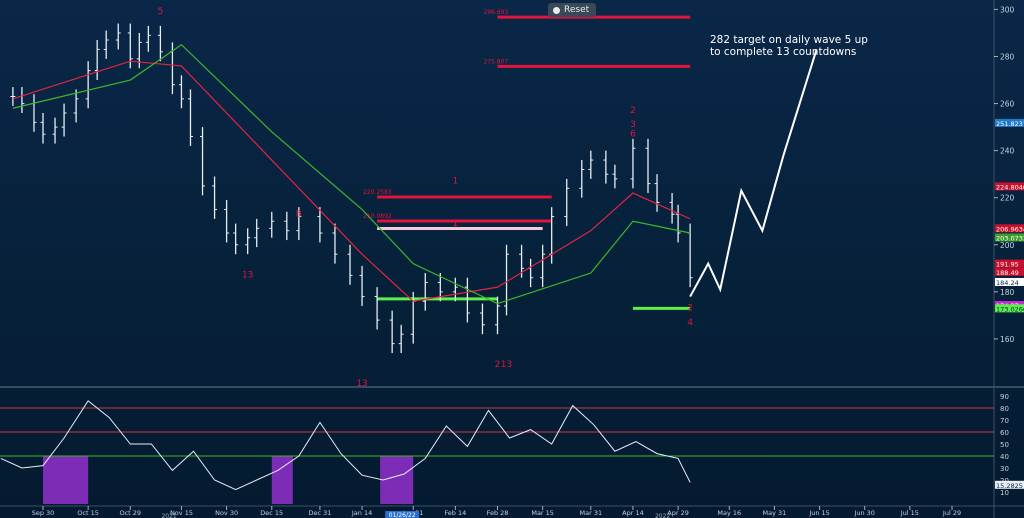 This screenshot has width=1024, height=518. Describe the element at coordinates (168, 515) in the screenshot. I see `year-label: 2021` at that location.